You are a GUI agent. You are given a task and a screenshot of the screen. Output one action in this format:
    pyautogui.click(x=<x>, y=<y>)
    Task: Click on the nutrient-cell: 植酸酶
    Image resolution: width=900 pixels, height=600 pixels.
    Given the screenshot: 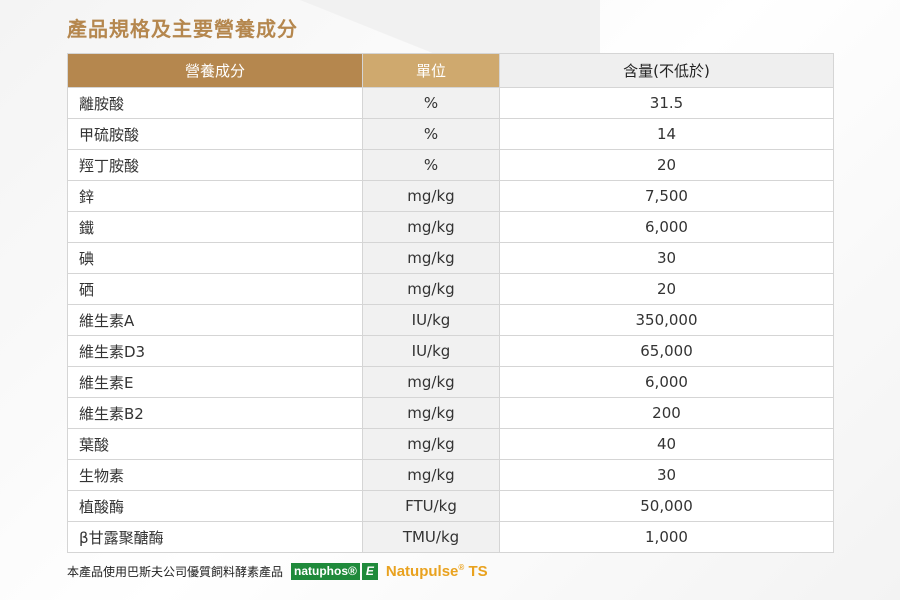 What is the action you would take?
    pyautogui.click(x=215, y=506)
    